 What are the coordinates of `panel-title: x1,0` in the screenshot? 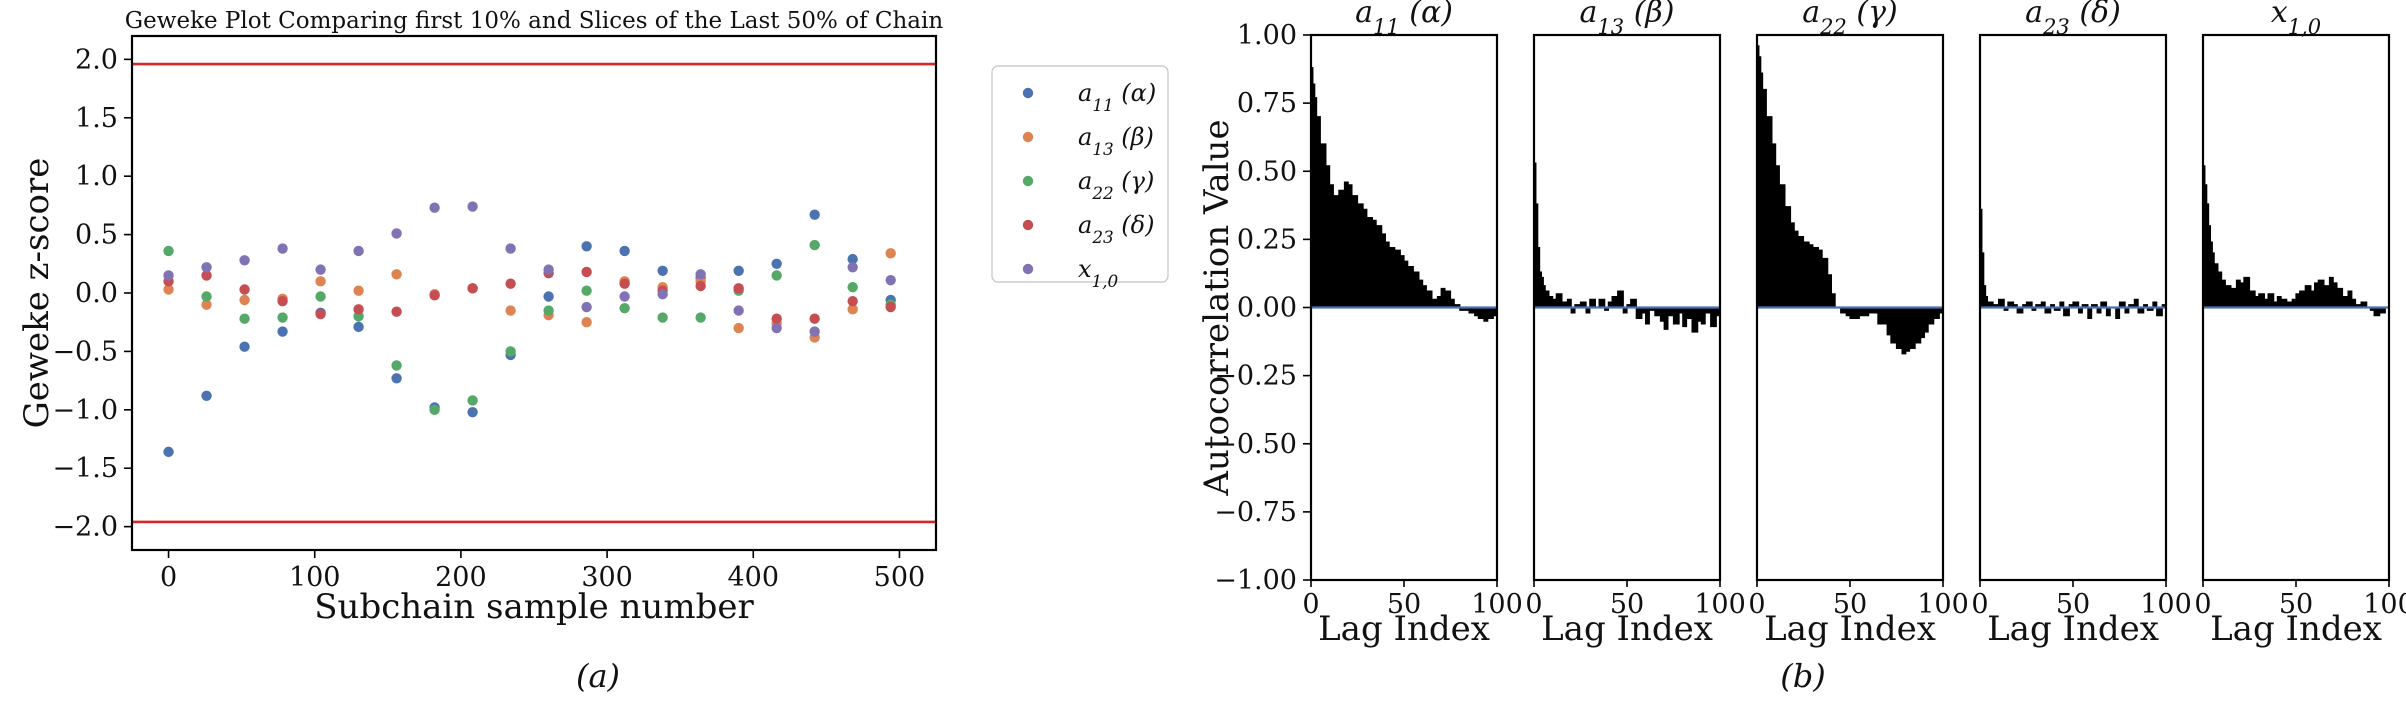 It's located at (2296, 19).